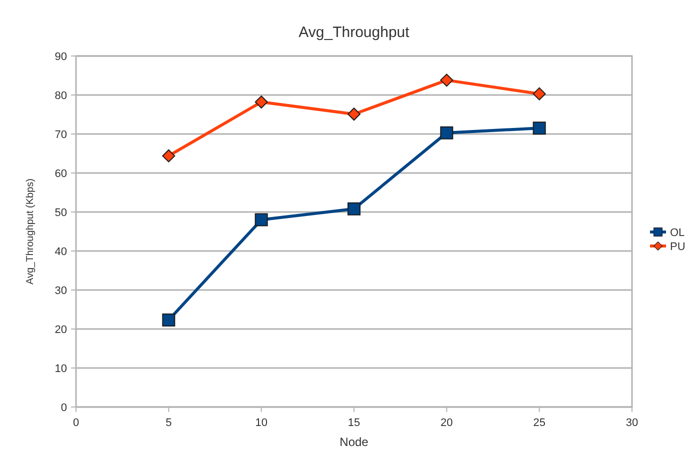  I want to click on x-axis-title: Node, so click(354, 442).